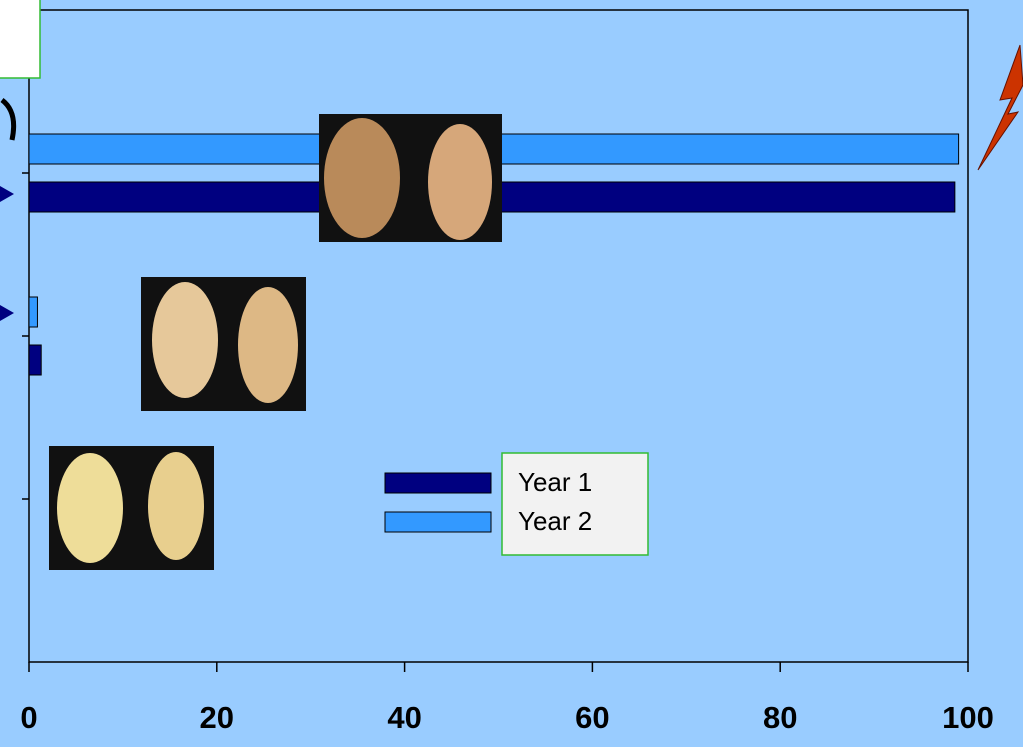 The width and height of the screenshot is (1023, 747). What do you see at coordinates (404, 717) in the screenshot?
I see `x-tick-label: 40` at bounding box center [404, 717].